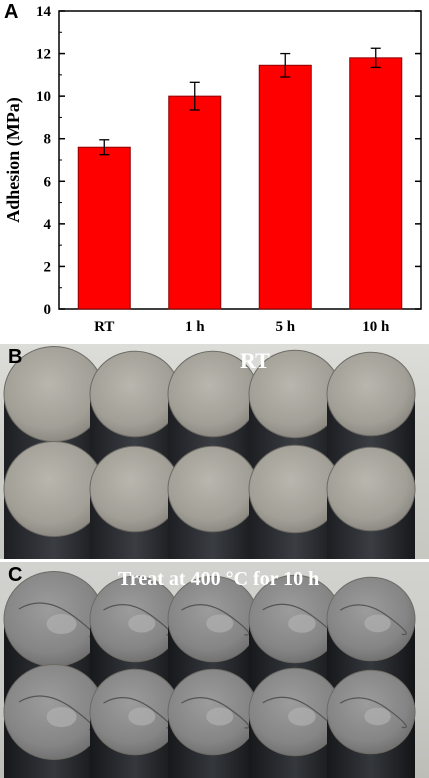 The height and width of the screenshot is (778, 429). What do you see at coordinates (48, 140) in the screenshot?
I see `y-tick-label: 8` at bounding box center [48, 140].